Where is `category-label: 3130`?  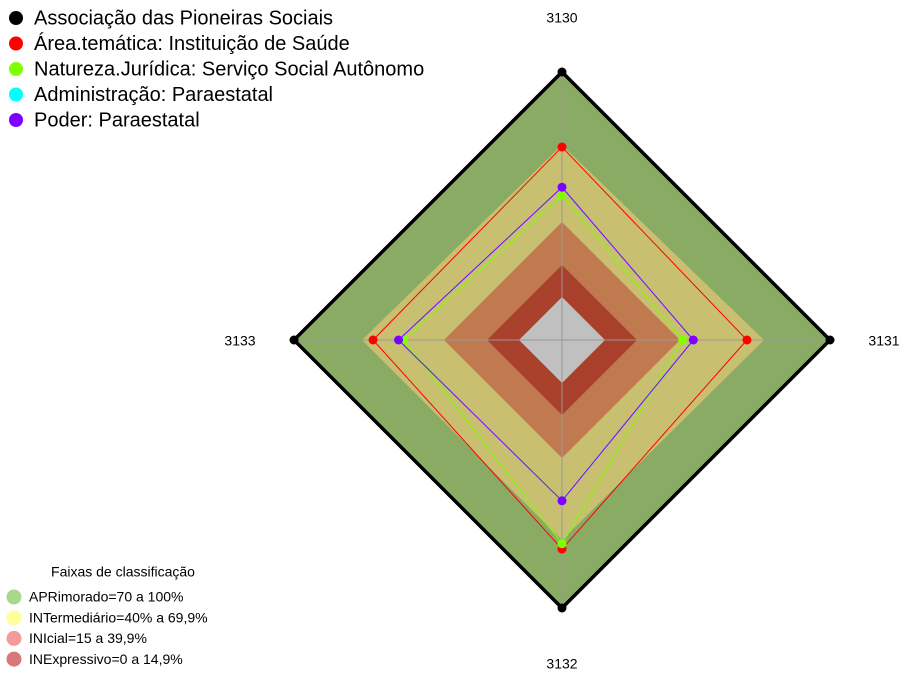
category-label: 3130 is located at coordinates (561, 18).